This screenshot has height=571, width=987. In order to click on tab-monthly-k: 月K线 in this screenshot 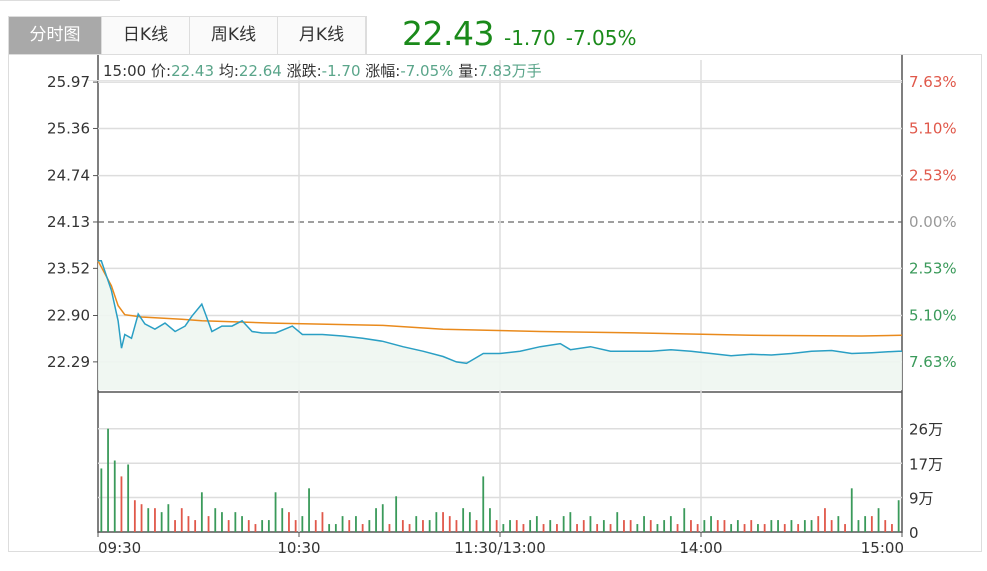, I will do `click(322, 35)`.